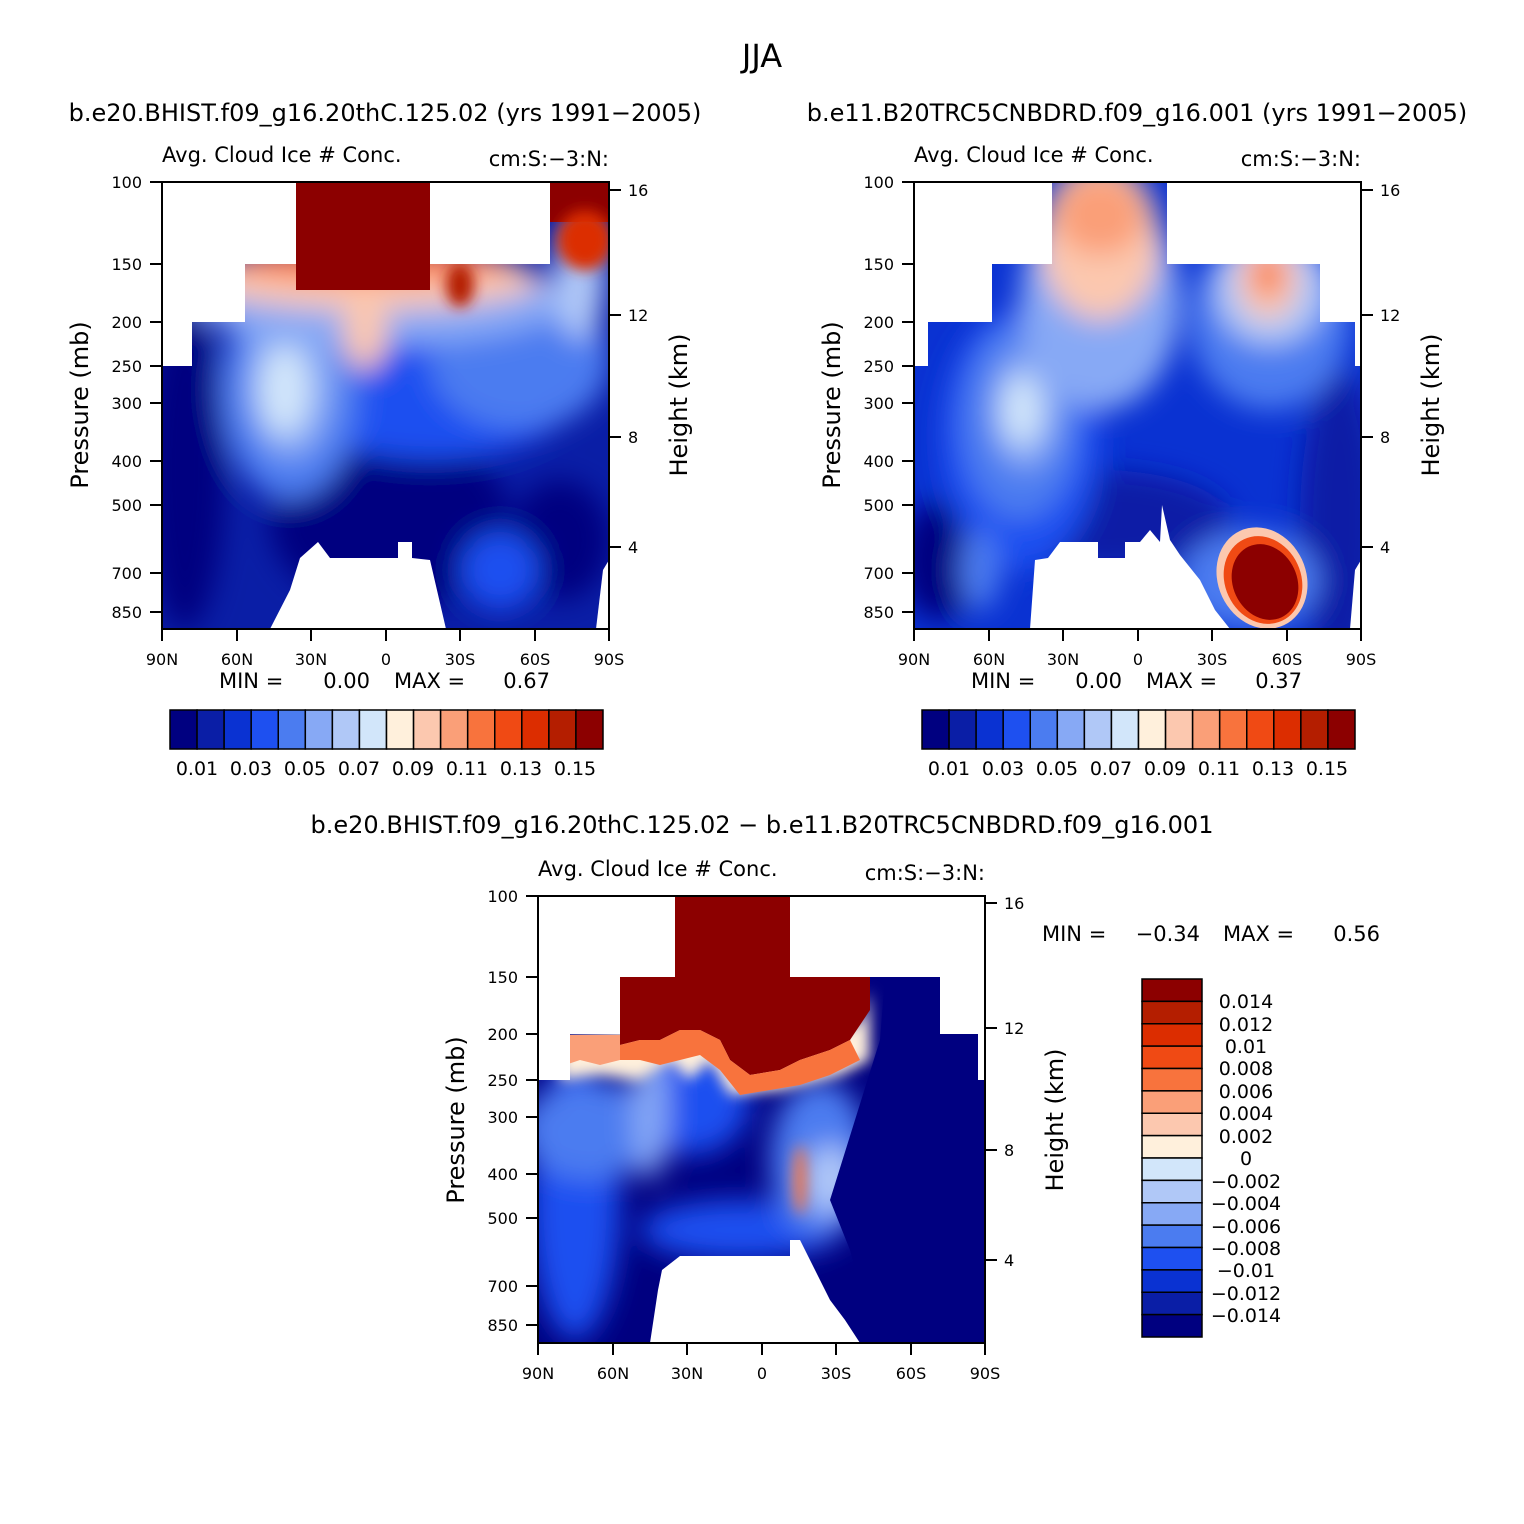 Image resolution: width=1524 pixels, height=1524 pixels. I want to click on panel-right-xtick: 60S, so click(1287, 659).